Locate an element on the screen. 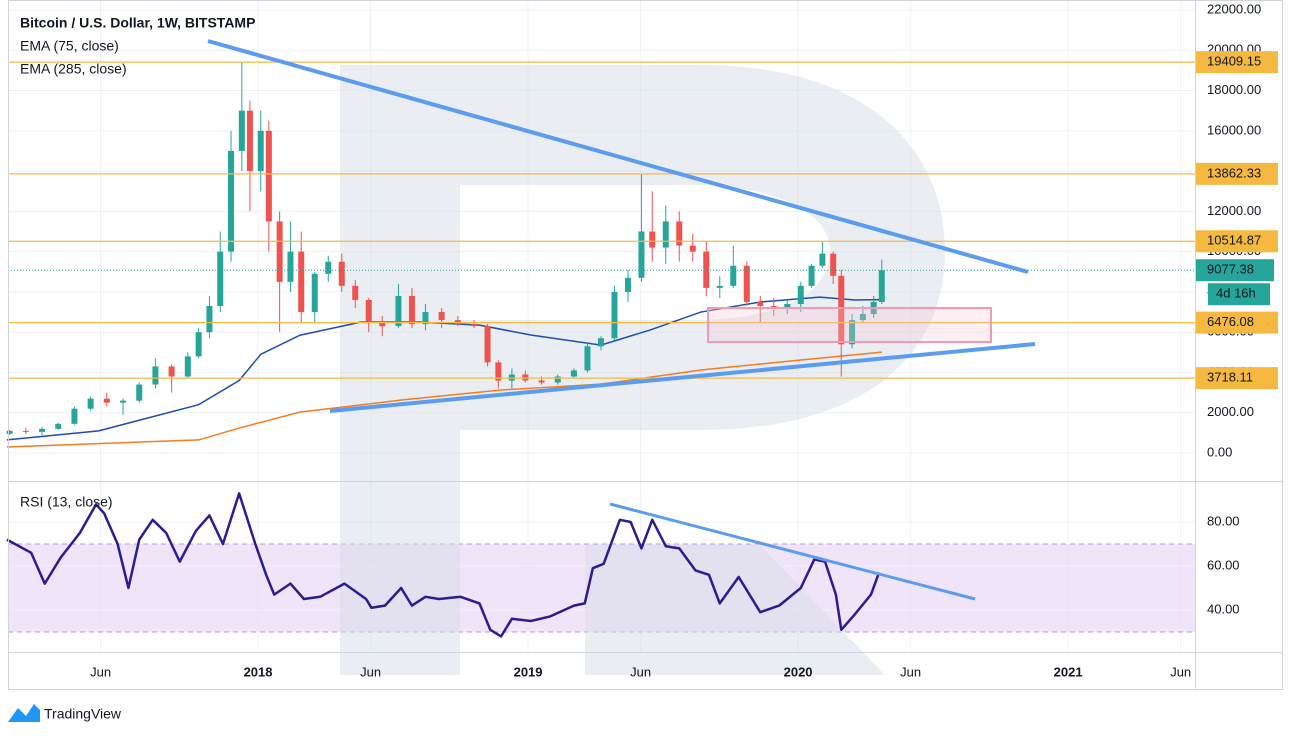 Image resolution: width=1291 pixels, height=739 pixels. pane-title: RSI (13, close) is located at coordinates (66, 502).